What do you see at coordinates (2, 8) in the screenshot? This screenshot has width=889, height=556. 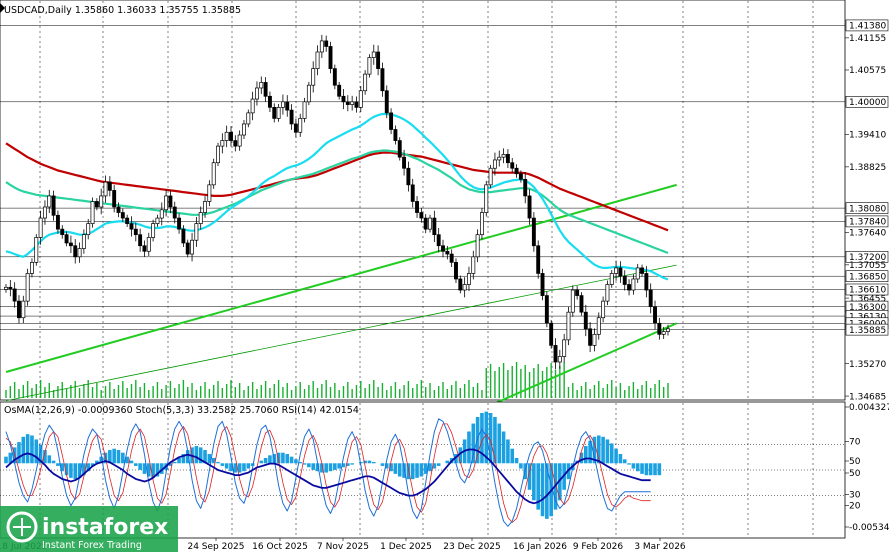 I see `expand-arrow-icon` at bounding box center [2, 8].